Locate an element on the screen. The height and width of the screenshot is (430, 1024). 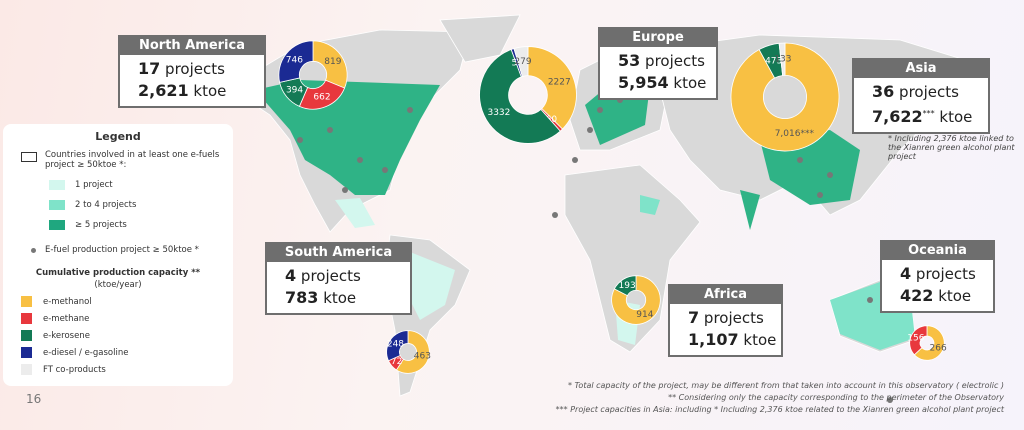
capacity-value: 783 is located at coordinates (302, 297).